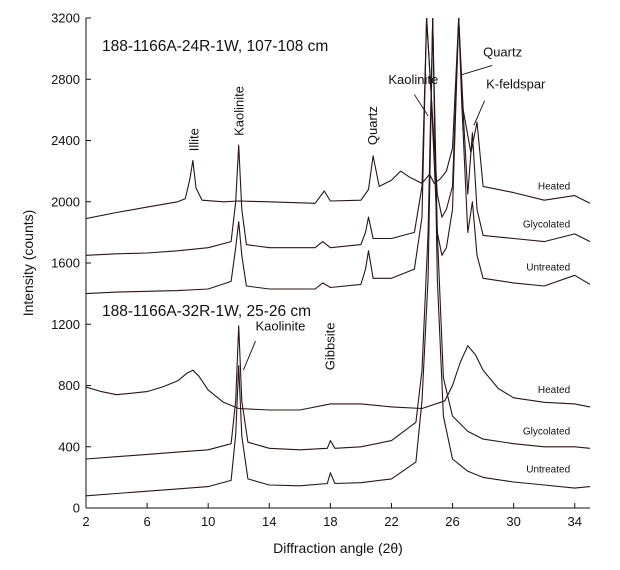 This screenshot has height=570, width=620. Describe the element at coordinates (513, 521) in the screenshot. I see `x-tick-label: 30` at that location.